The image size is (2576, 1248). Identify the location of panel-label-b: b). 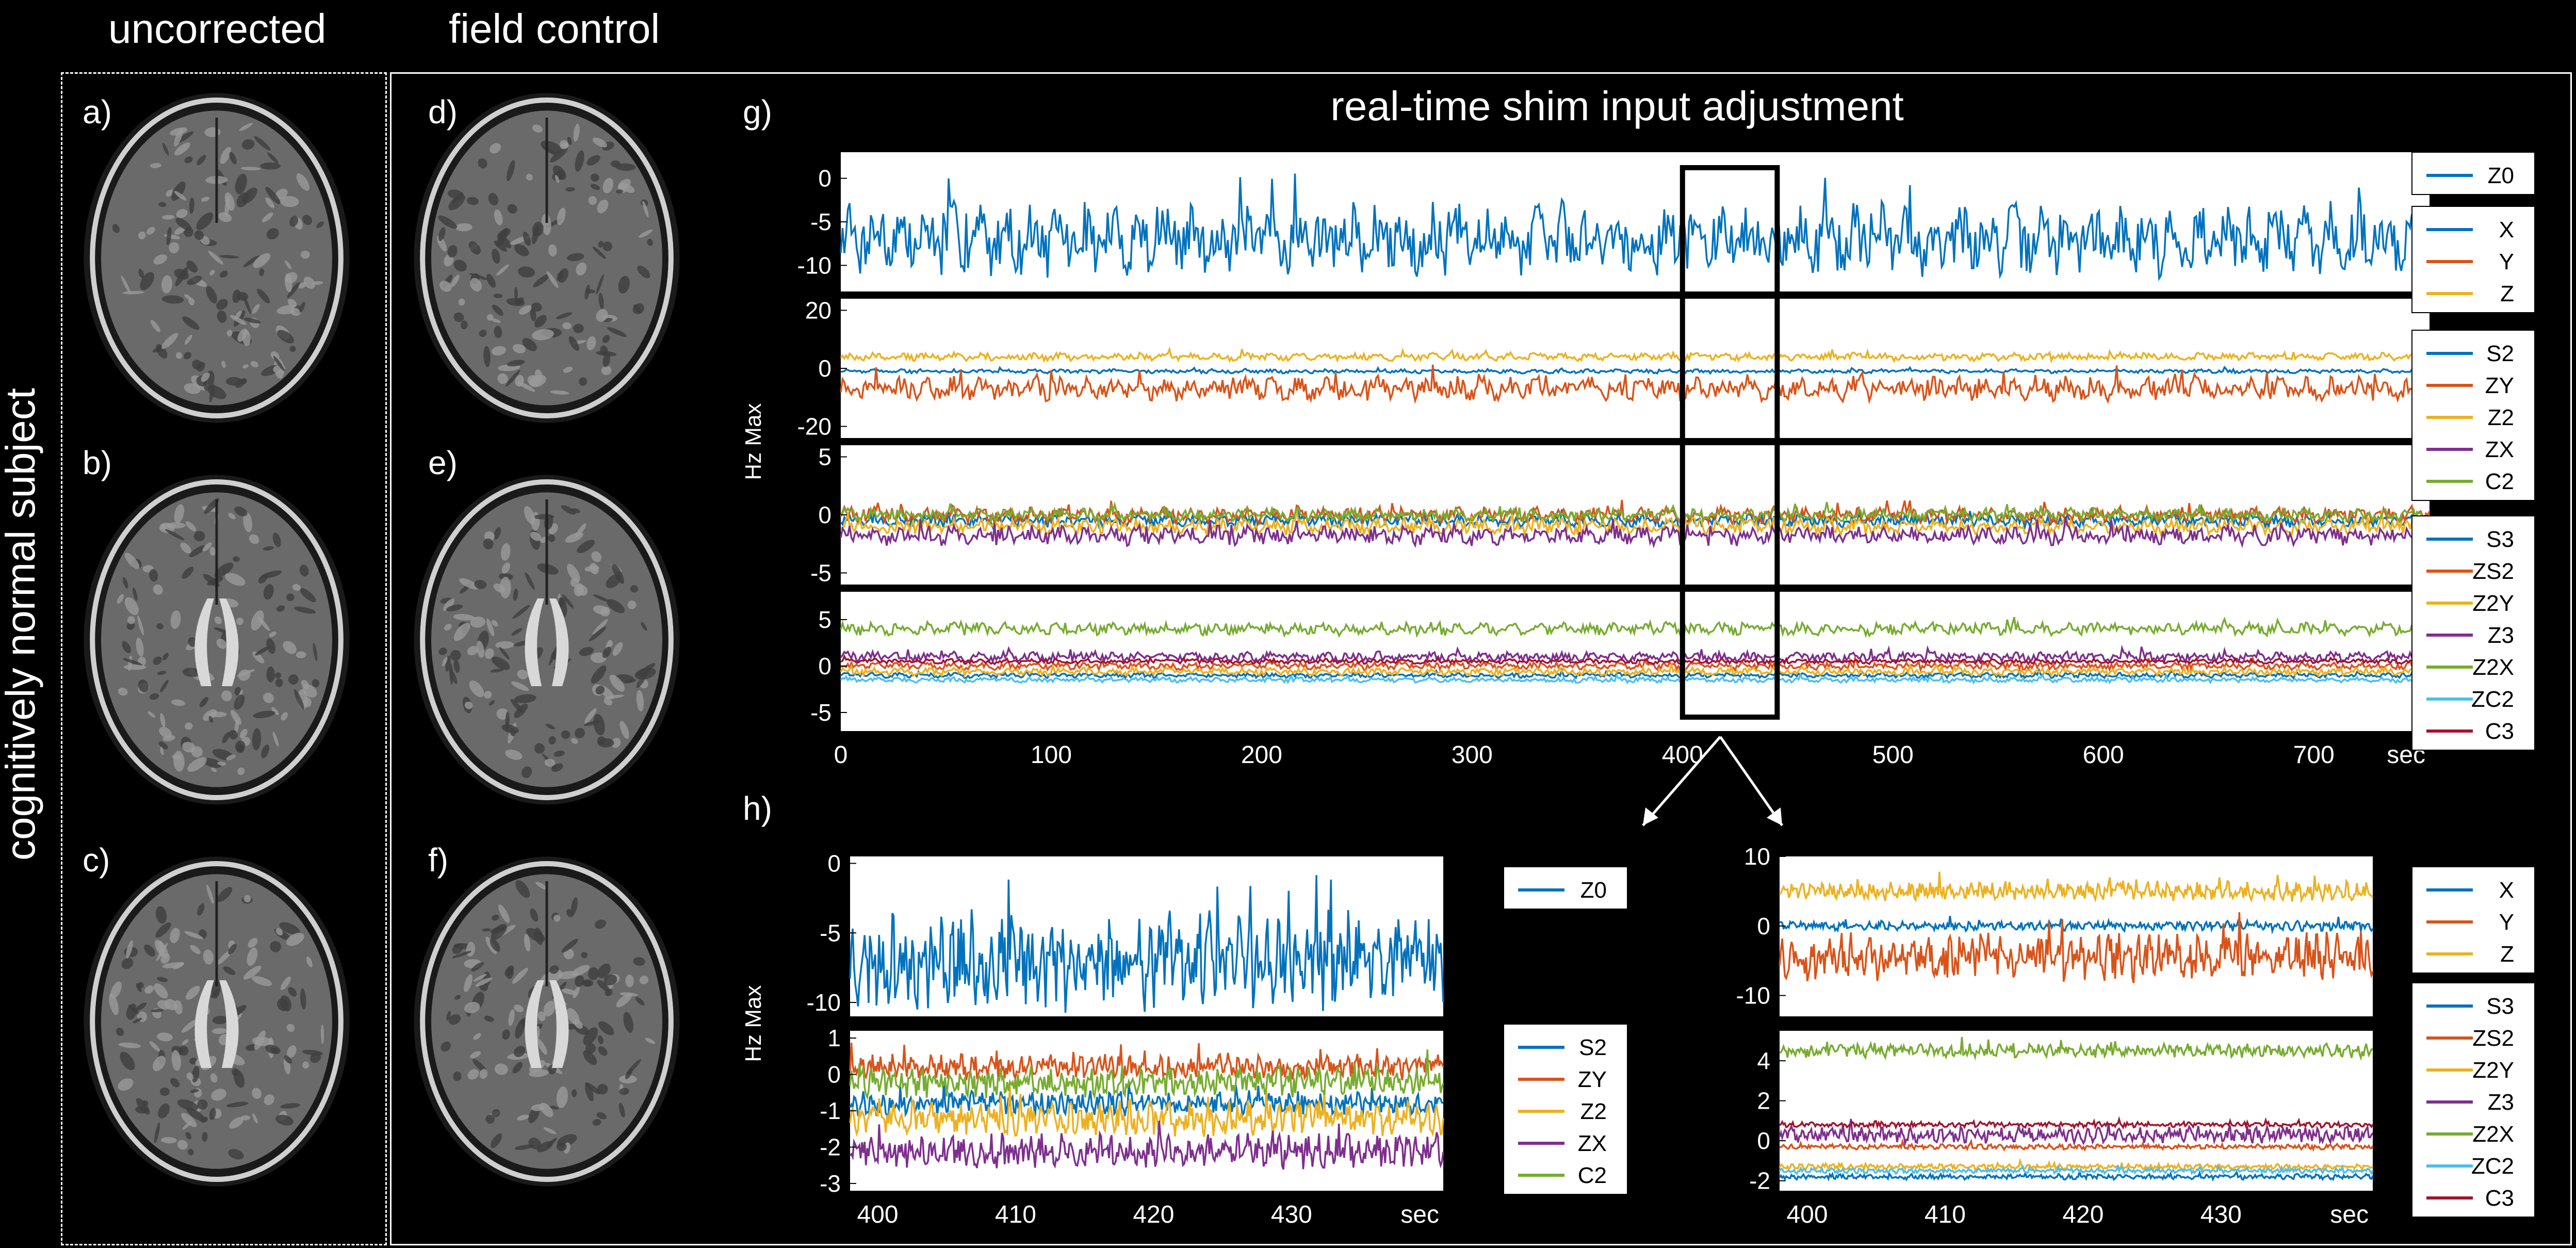
(97, 463).